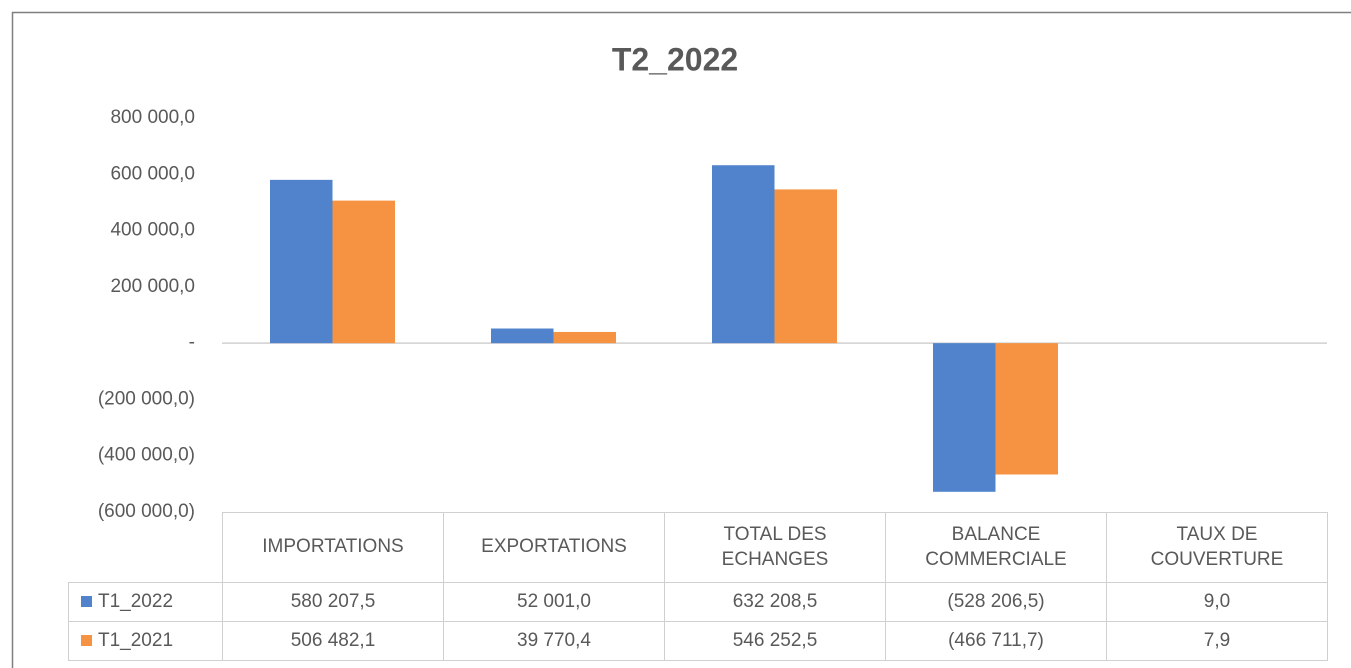  Describe the element at coordinates (554, 602) in the screenshot. I see `value-label: 52 001,0` at that location.